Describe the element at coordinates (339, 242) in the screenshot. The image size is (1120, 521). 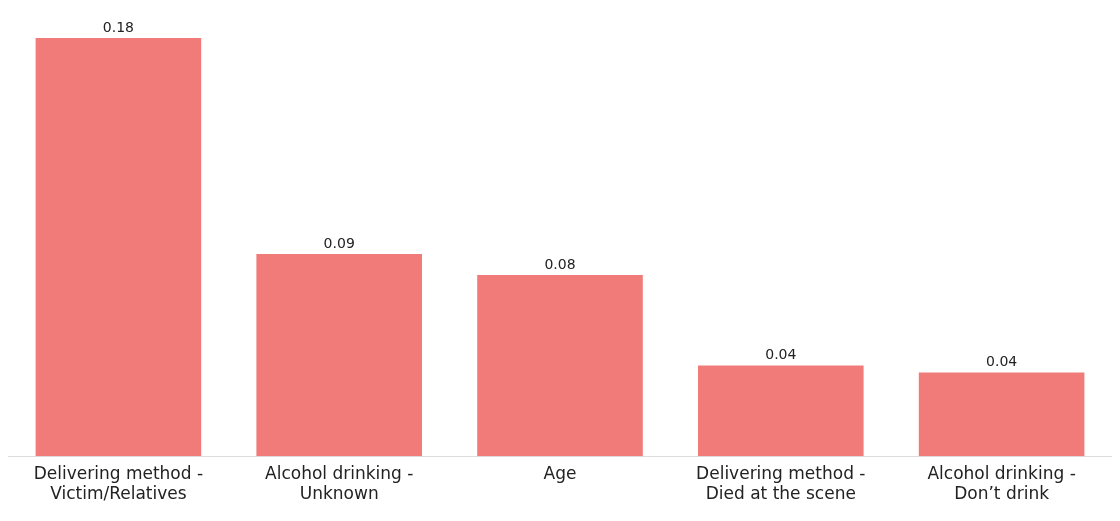
I see `data-label: 0.09` at that location.